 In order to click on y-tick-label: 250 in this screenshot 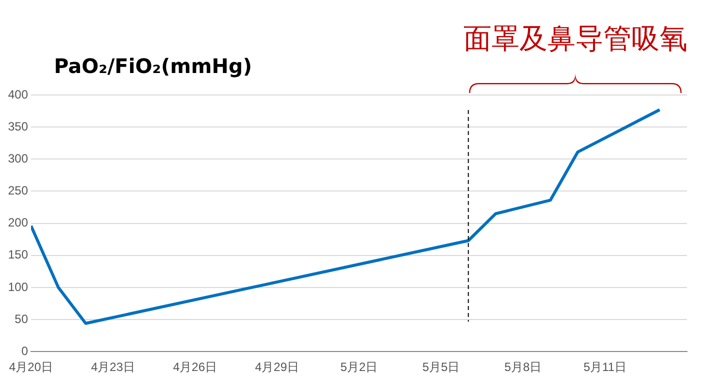, I will do `click(18, 191)`.